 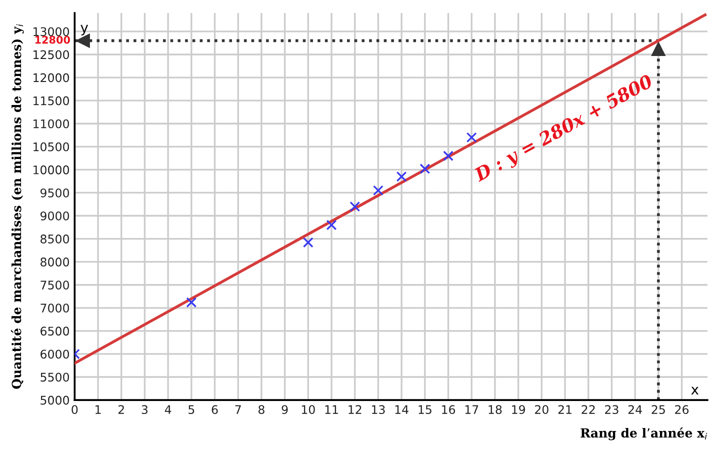 I want to click on x-tick-label: 7, so click(x=238, y=409).